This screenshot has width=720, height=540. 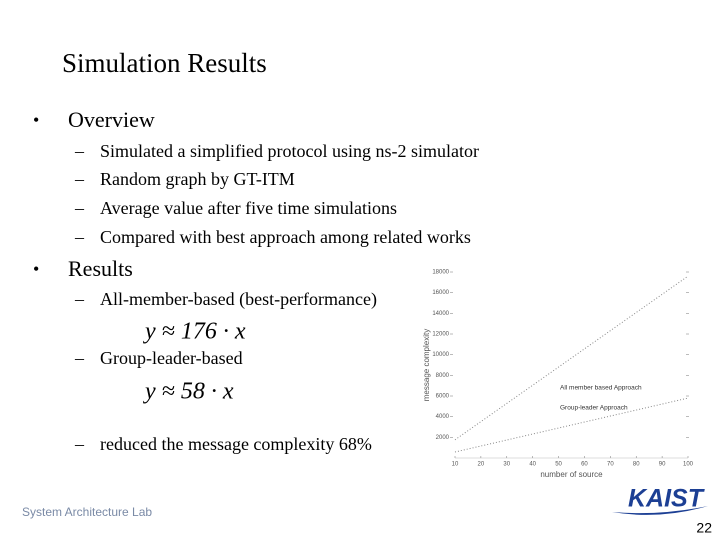 What do you see at coordinates (506, 465) in the screenshot?
I see `x-tick-label: 30` at bounding box center [506, 465].